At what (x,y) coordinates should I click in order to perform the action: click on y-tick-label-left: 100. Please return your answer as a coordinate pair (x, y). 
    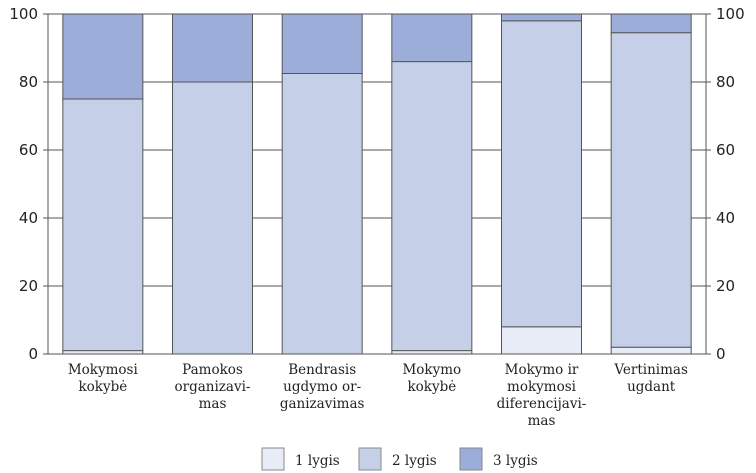
    Looking at the image, I should click on (23, 14).